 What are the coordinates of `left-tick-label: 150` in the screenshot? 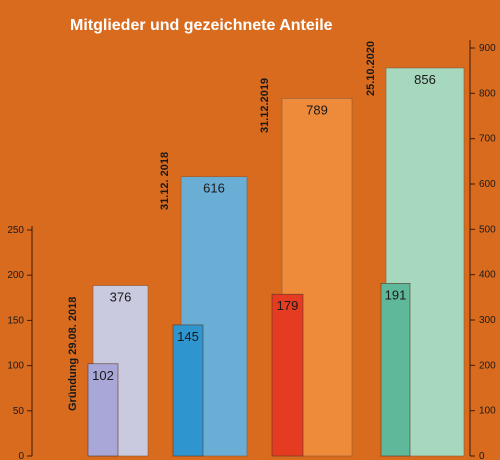 It's located at (15, 320).